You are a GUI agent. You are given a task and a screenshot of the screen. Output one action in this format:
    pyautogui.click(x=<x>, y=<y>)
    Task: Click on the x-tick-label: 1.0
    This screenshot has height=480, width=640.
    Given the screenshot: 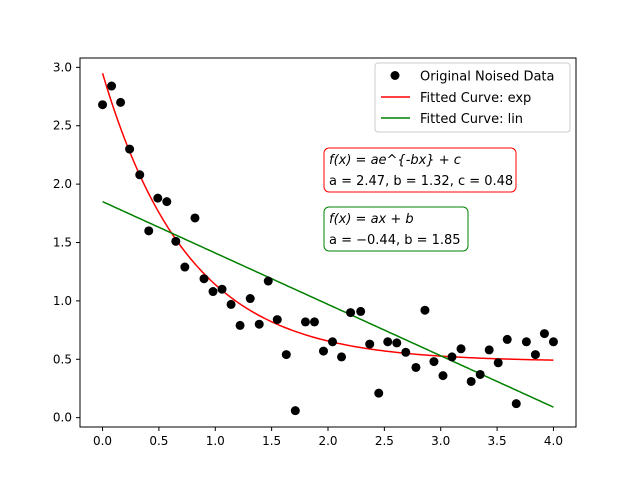 What is the action you would take?
    pyautogui.click(x=215, y=441)
    